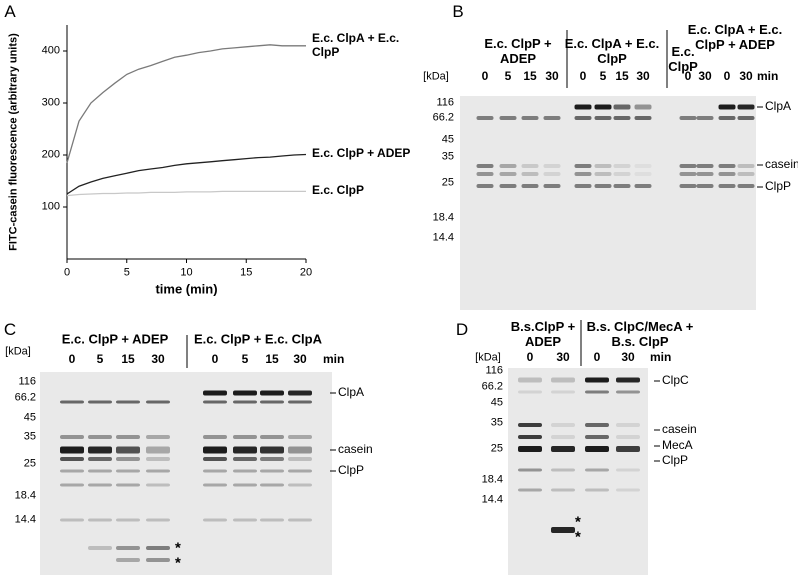 The image size is (798, 575). I want to click on series-label: E.c. ClpP + ADEP, so click(361, 153).